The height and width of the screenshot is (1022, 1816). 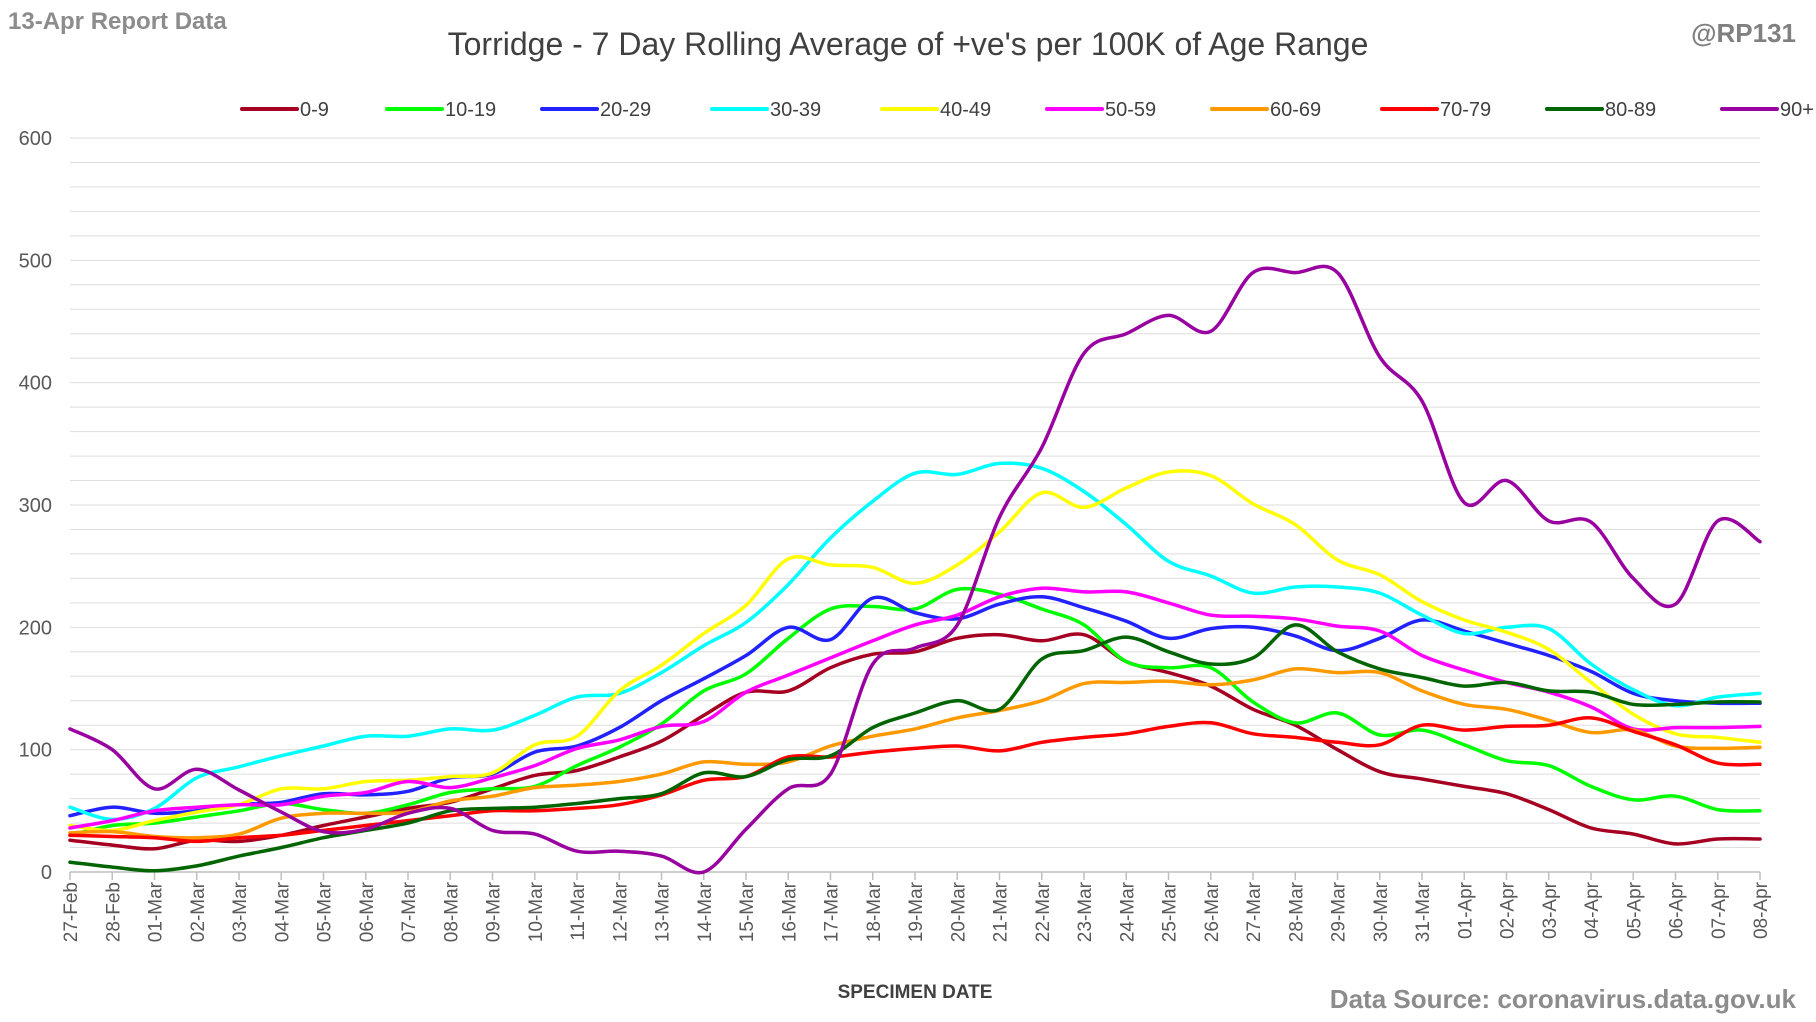 I want to click on legend-item-70-79: 70-79, so click(x=1435, y=110).